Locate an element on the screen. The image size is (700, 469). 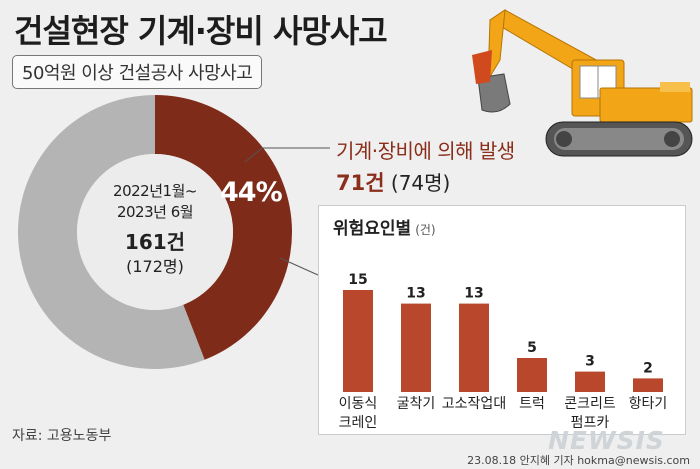
newsis-logo: NEWSIS is located at coordinates (606, 440).